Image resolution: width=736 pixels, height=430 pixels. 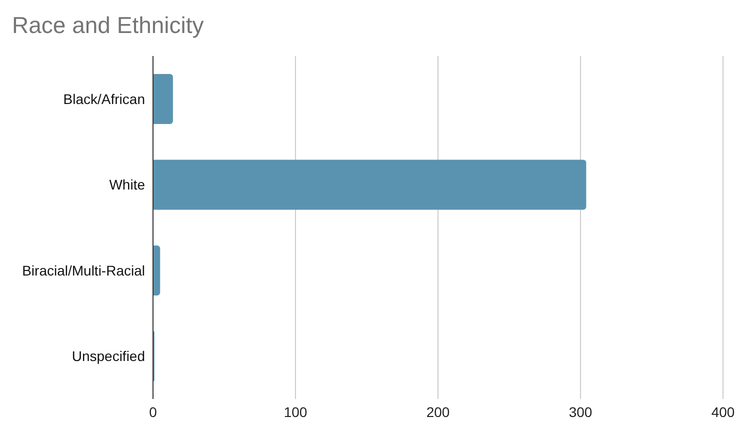 What do you see at coordinates (127, 184) in the screenshot?
I see `y-tick-label: White` at bounding box center [127, 184].